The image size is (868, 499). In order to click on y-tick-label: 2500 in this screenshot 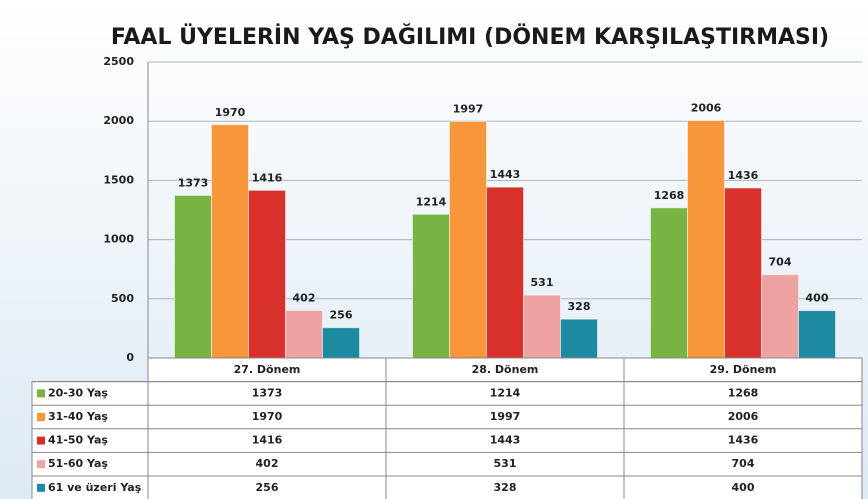, I will do `click(118, 61)`.